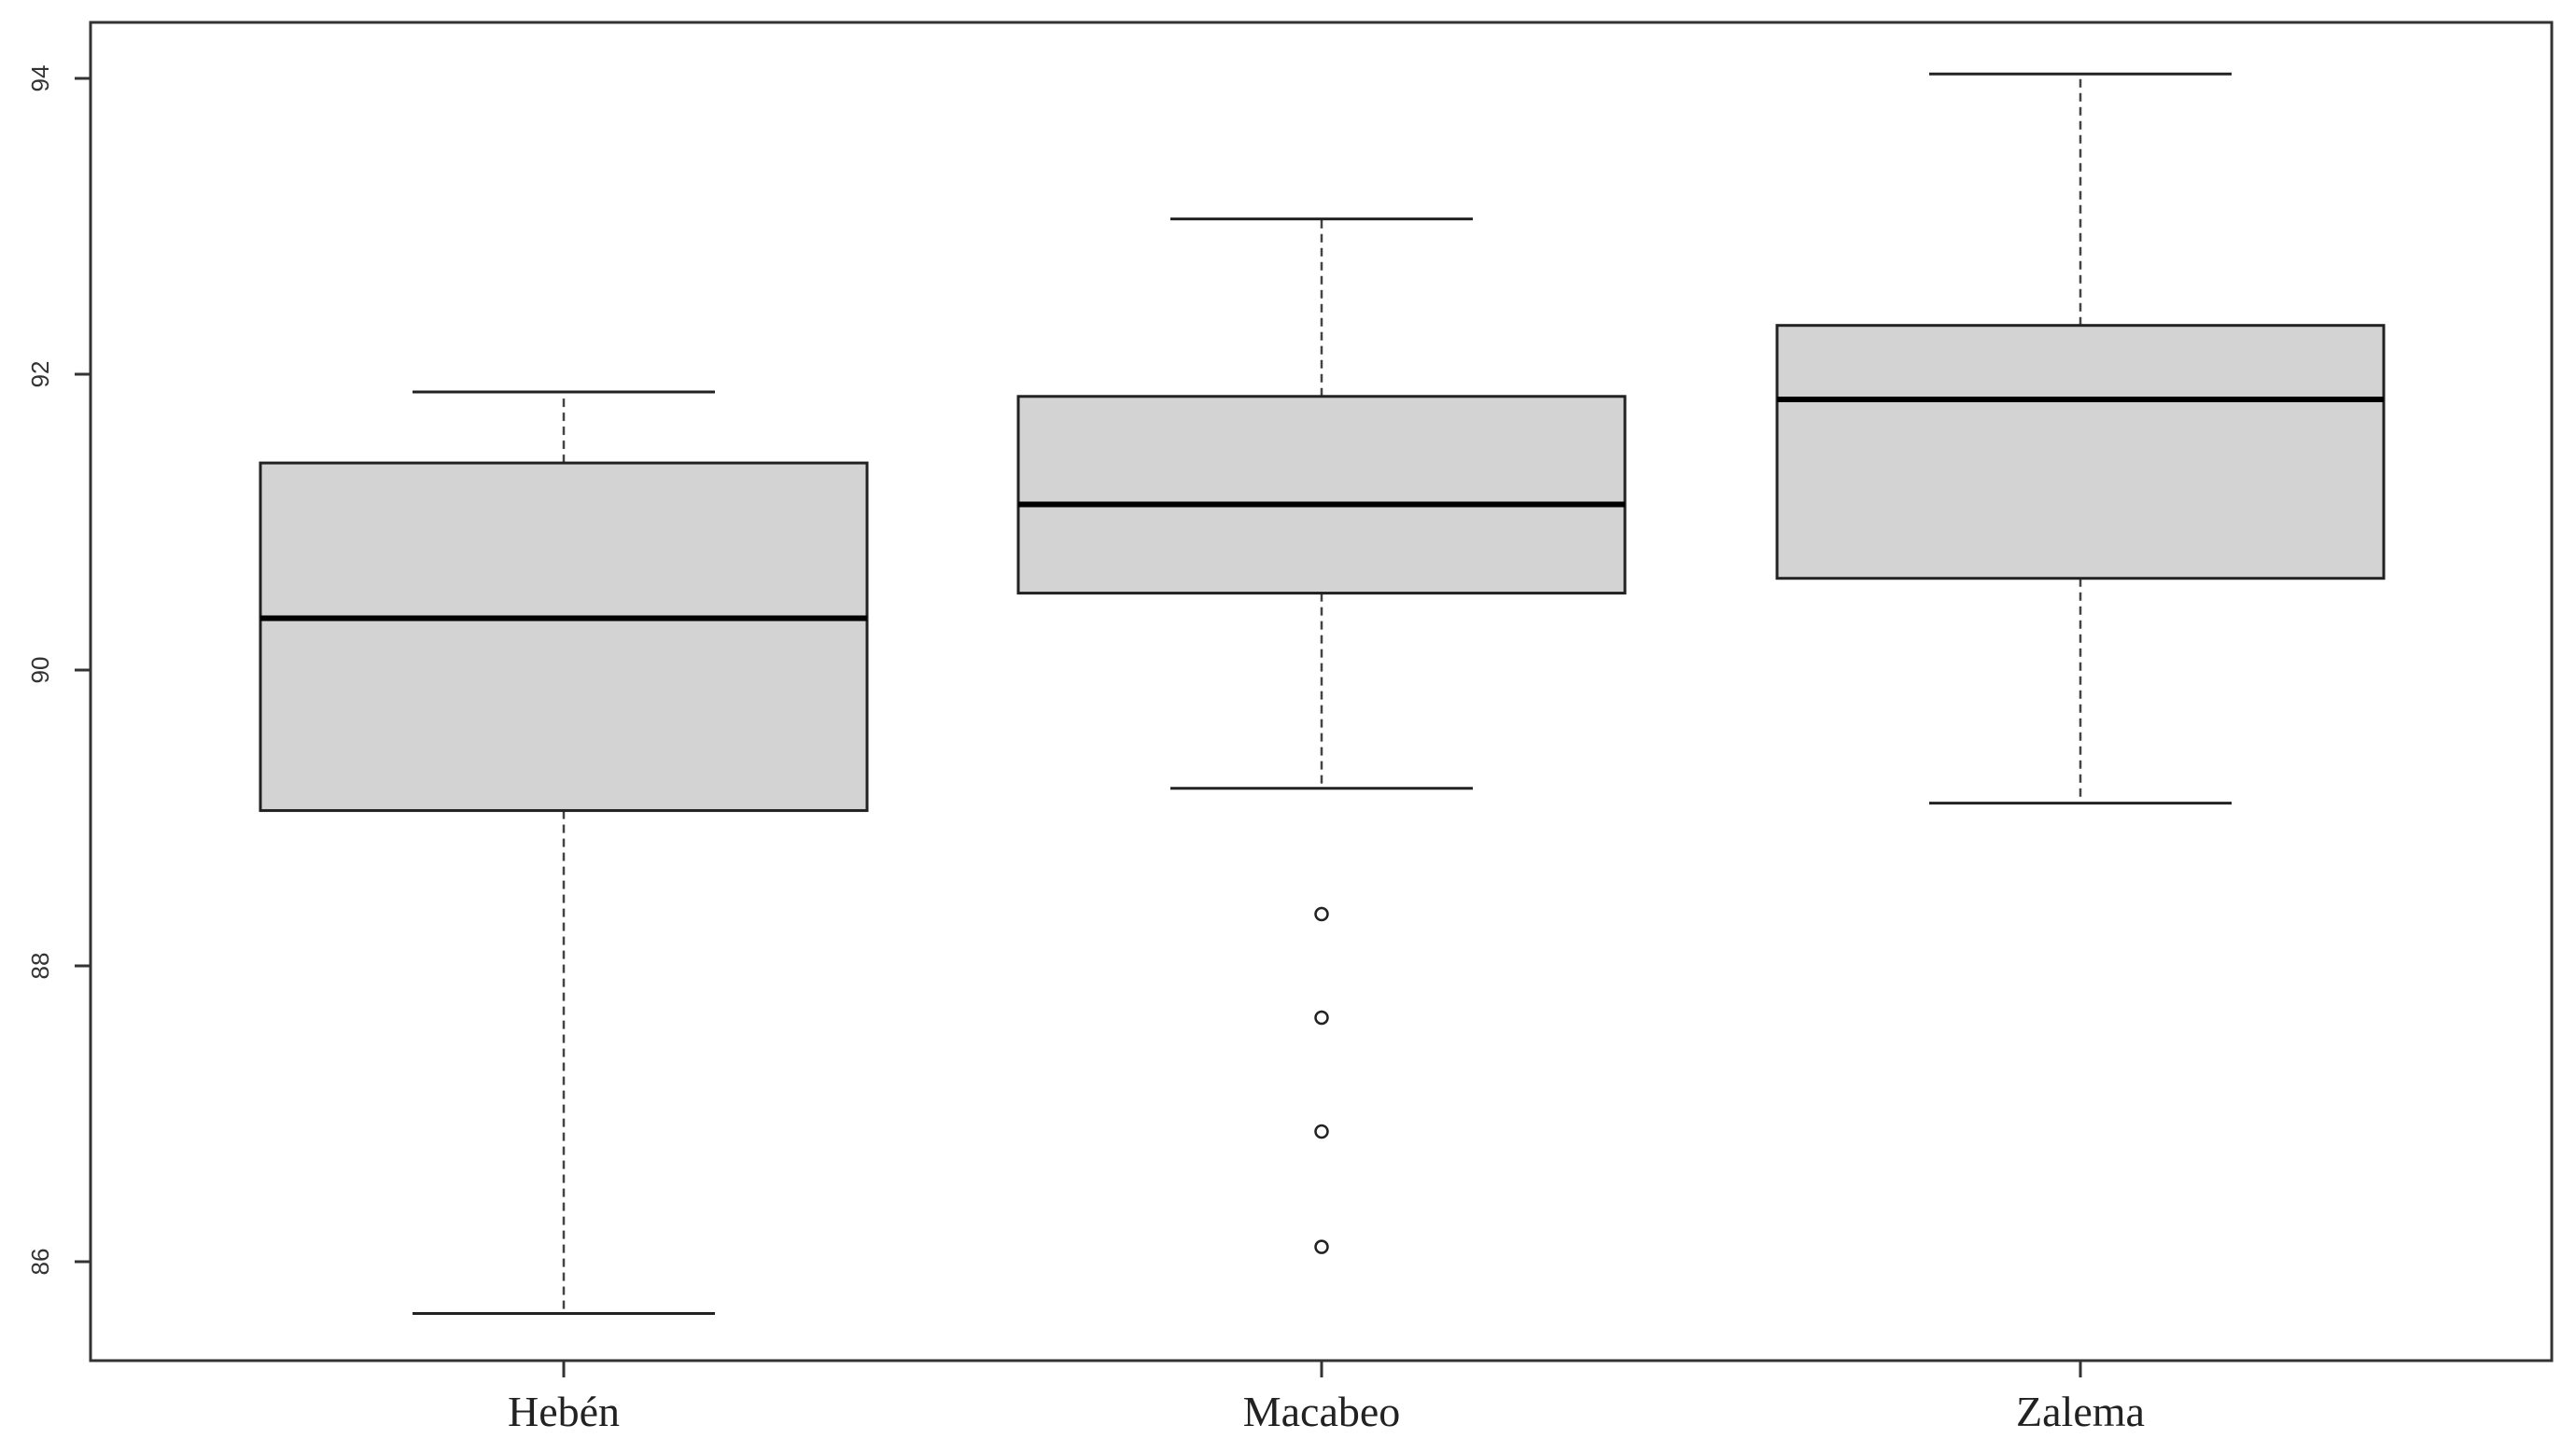 This screenshot has height=1453, width=2576. Describe the element at coordinates (564, 1411) in the screenshot. I see `x-tick-label: Hebén` at that location.